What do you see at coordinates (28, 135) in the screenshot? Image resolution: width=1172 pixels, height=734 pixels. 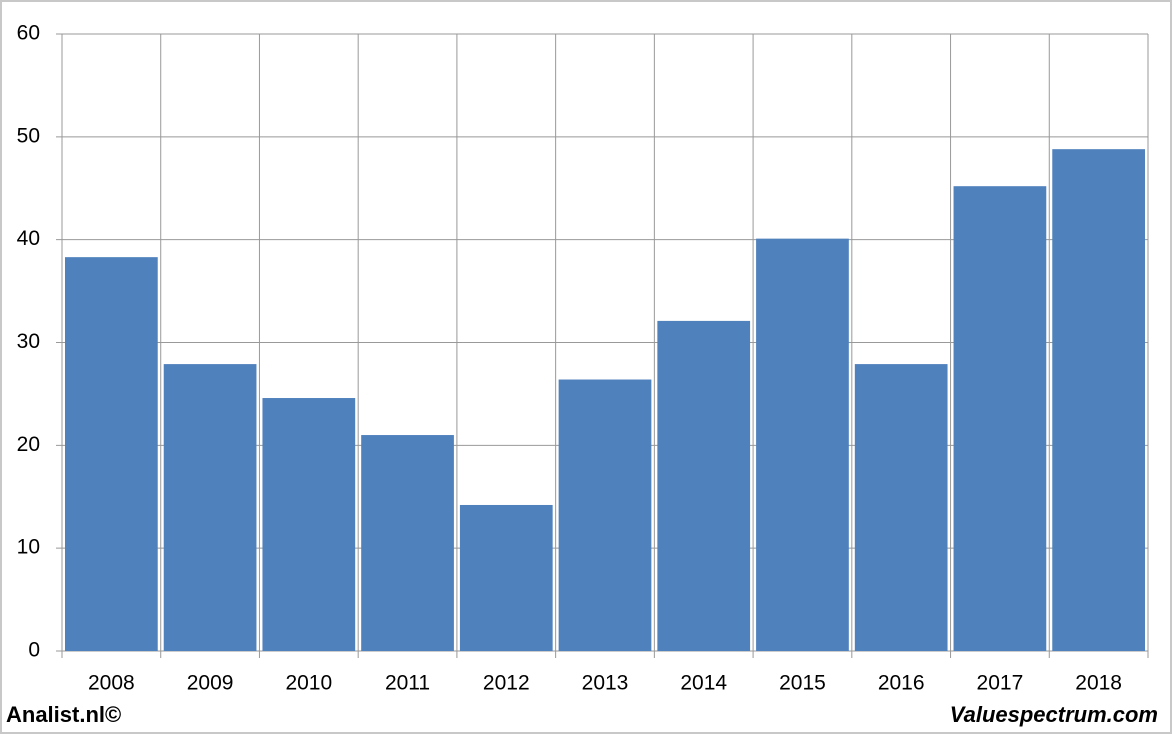 I see `y-tick-label: 50` at bounding box center [28, 135].